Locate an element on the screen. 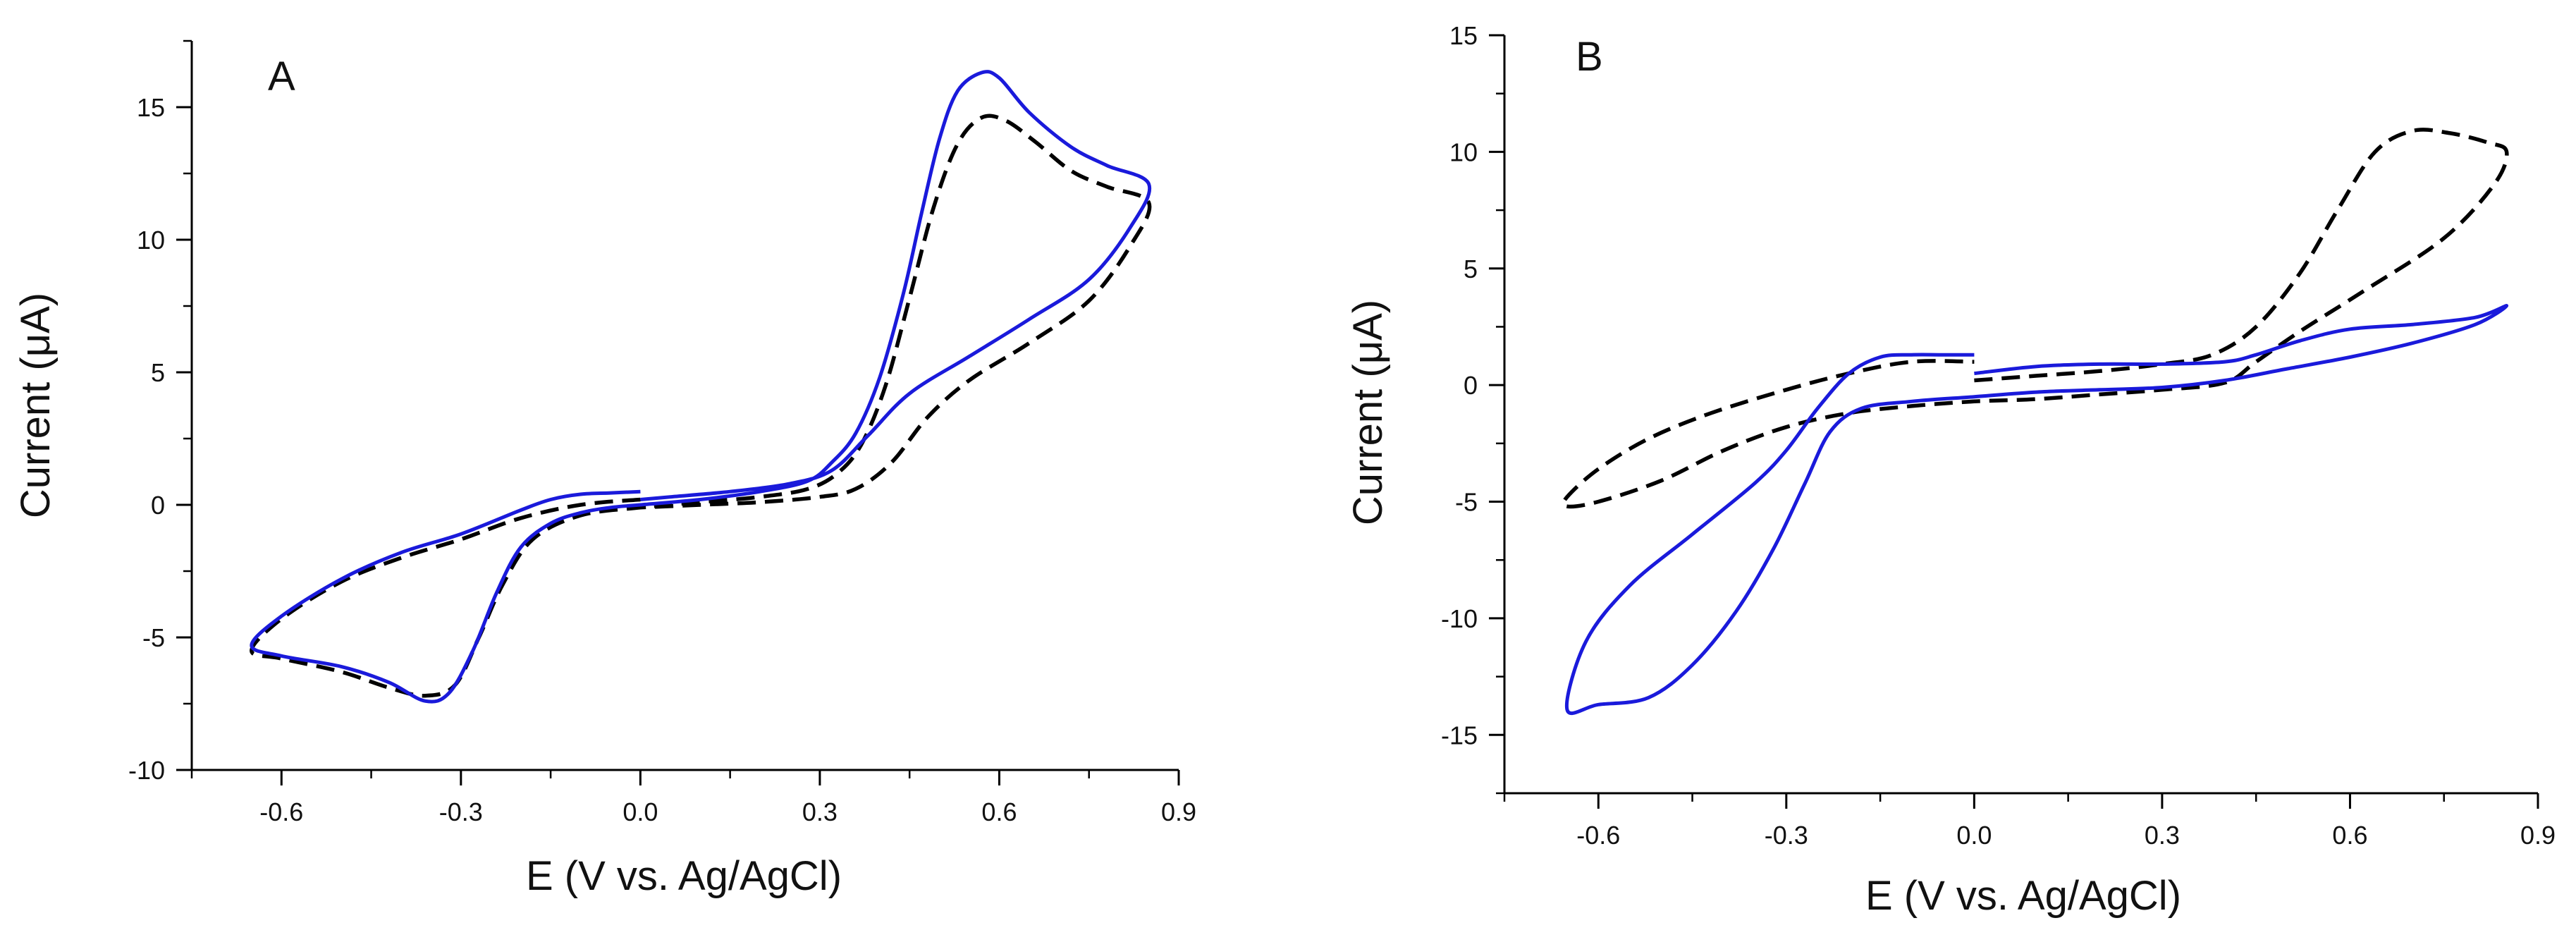 The height and width of the screenshot is (942, 2576). panel-label: B is located at coordinates (1589, 57).